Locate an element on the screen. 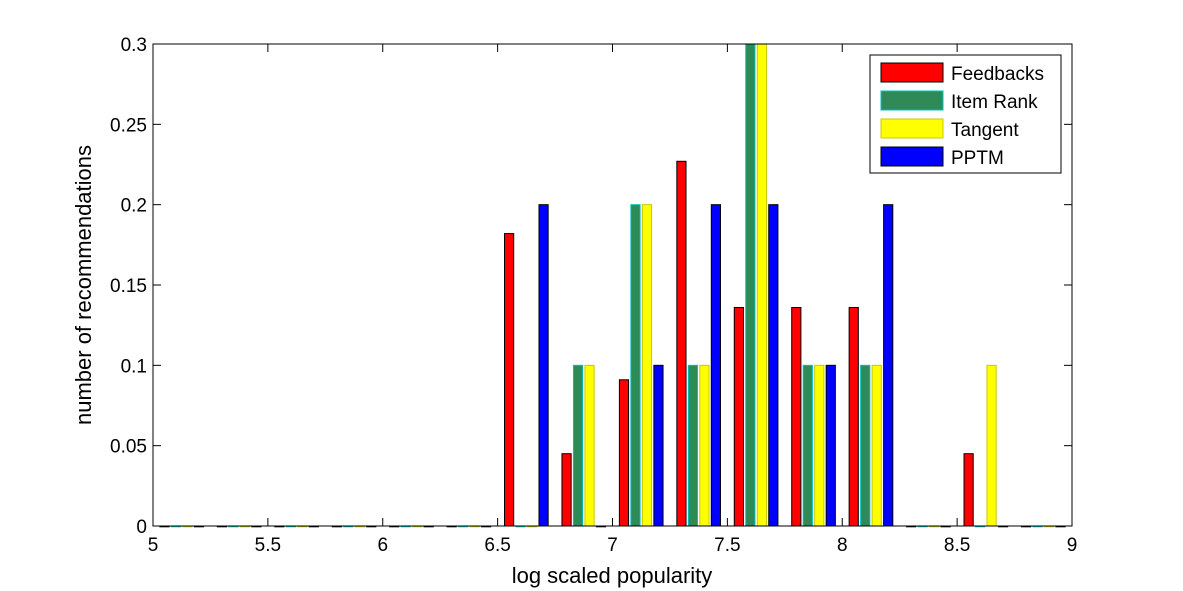 The image size is (1183, 591). y-tick-label-4: 0.2 is located at coordinates (134, 206).